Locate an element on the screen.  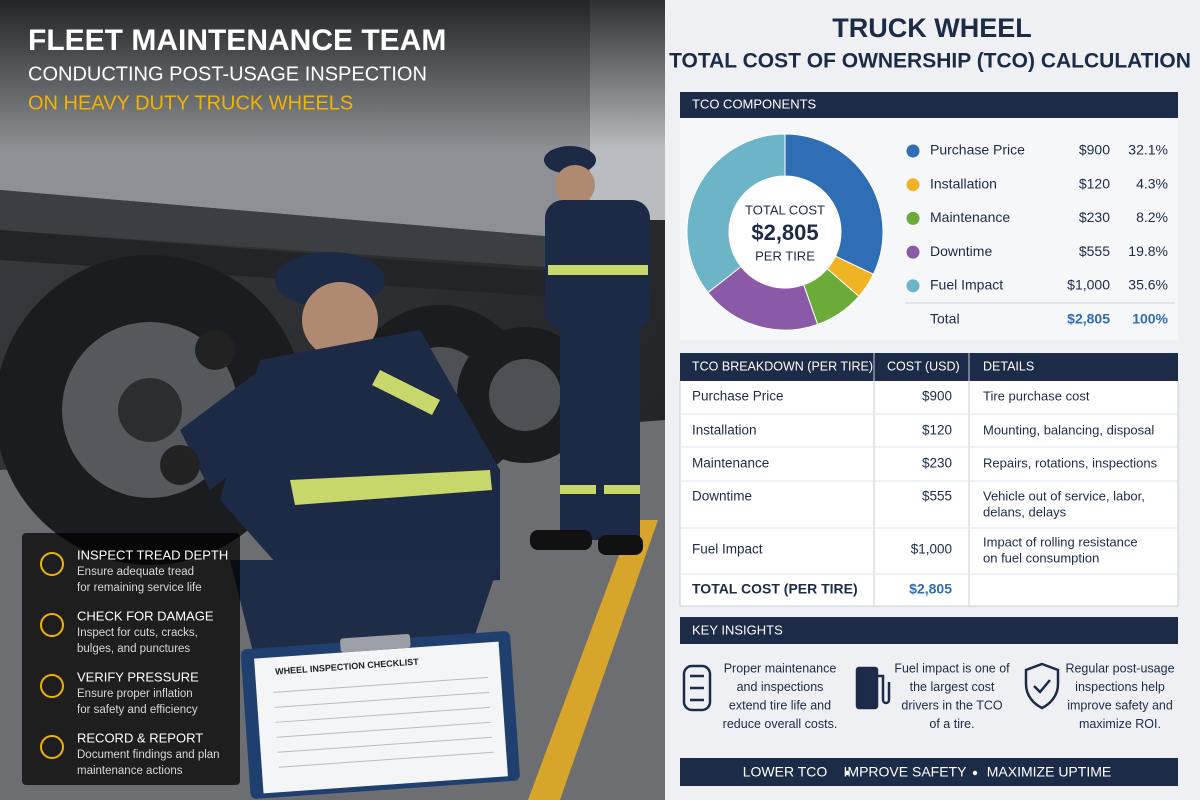
footer-item: MAXIMIZE UPTIME is located at coordinates (1049, 772).